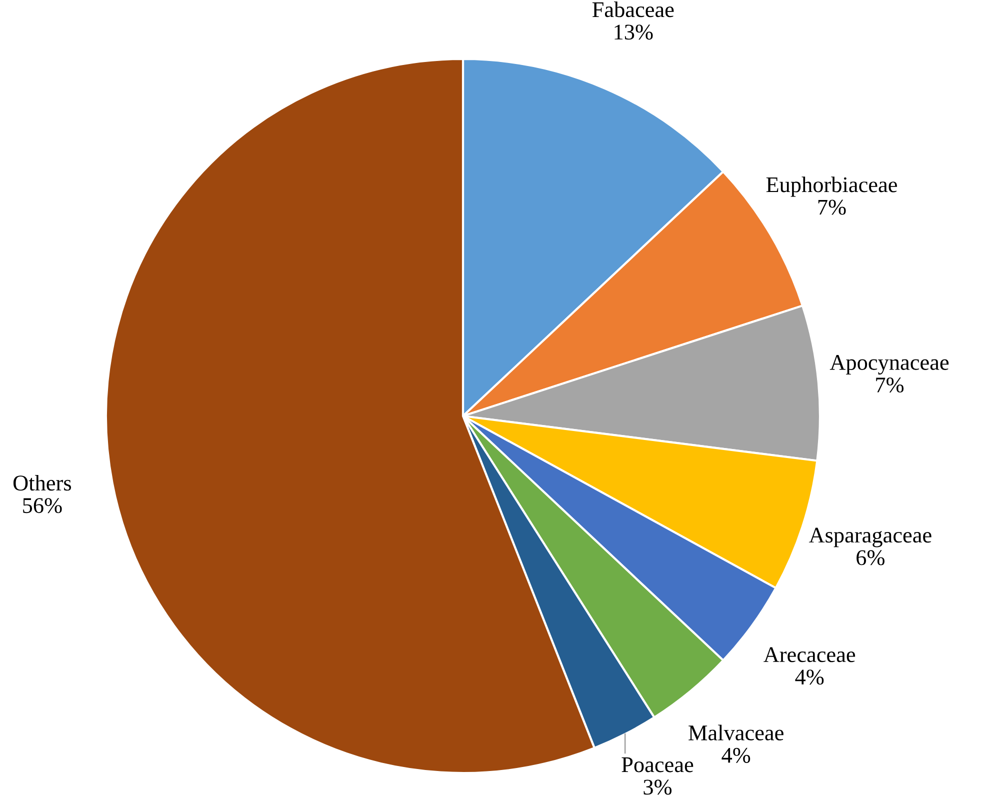 This screenshot has height=810, width=992. I want to click on data-label: 3%, so click(658, 787).